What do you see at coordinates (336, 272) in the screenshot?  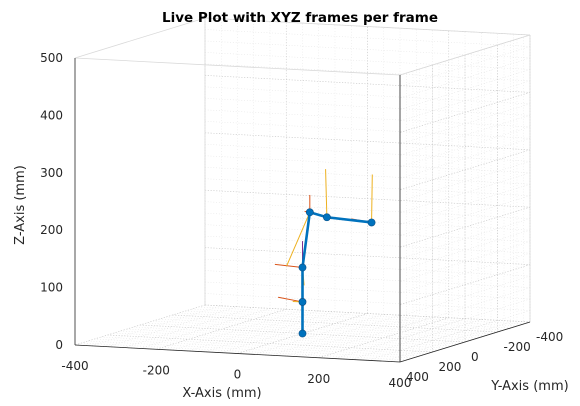 I see `arm-line` at bounding box center [336, 272].